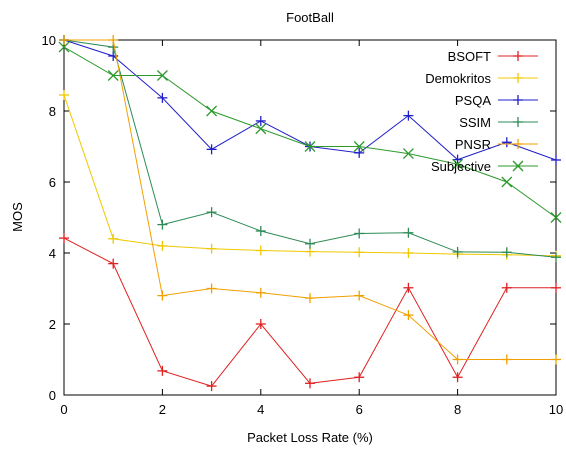  I want to click on x-tick-label: 8, so click(457, 409).